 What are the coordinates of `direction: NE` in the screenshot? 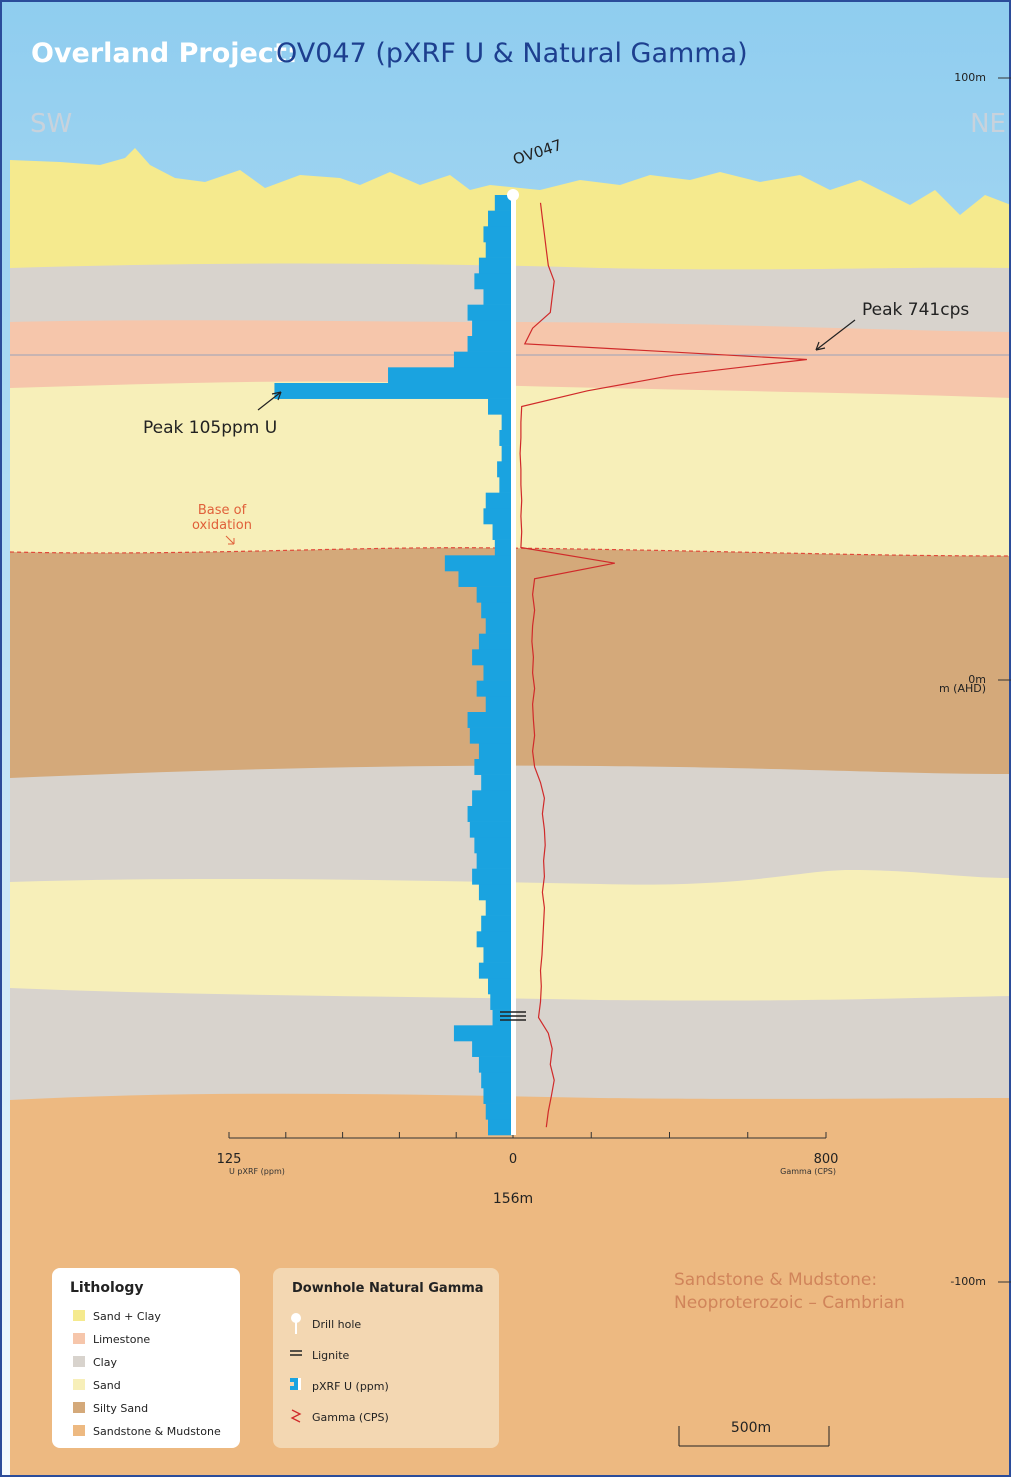 It's located at (988, 124).